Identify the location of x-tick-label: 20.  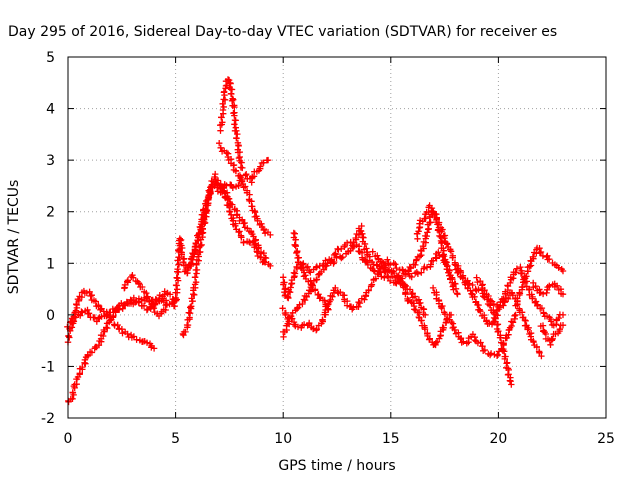
(498, 439).